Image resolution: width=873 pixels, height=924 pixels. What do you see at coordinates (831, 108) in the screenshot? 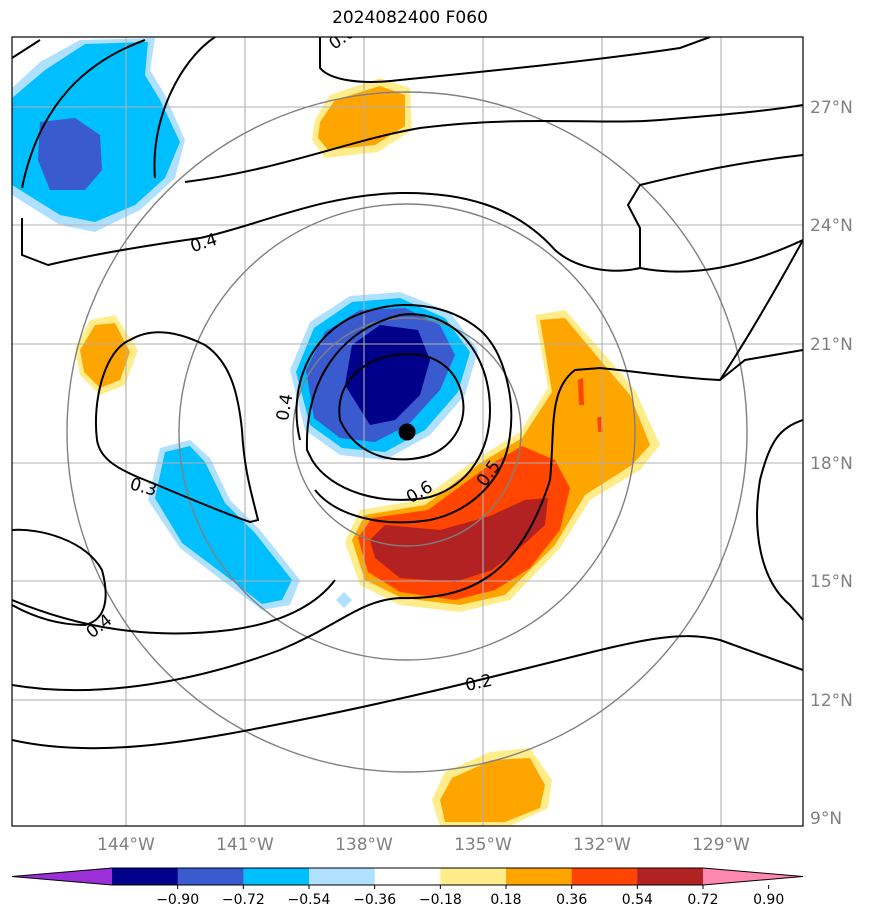
I see `lat-tick-label: 27°N` at bounding box center [831, 108].